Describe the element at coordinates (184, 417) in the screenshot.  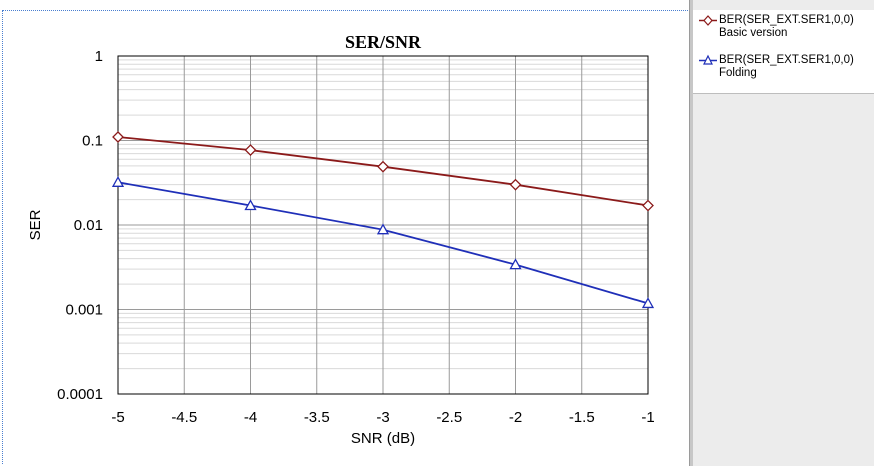
I see `x-tick-label: -4.5` at that location.